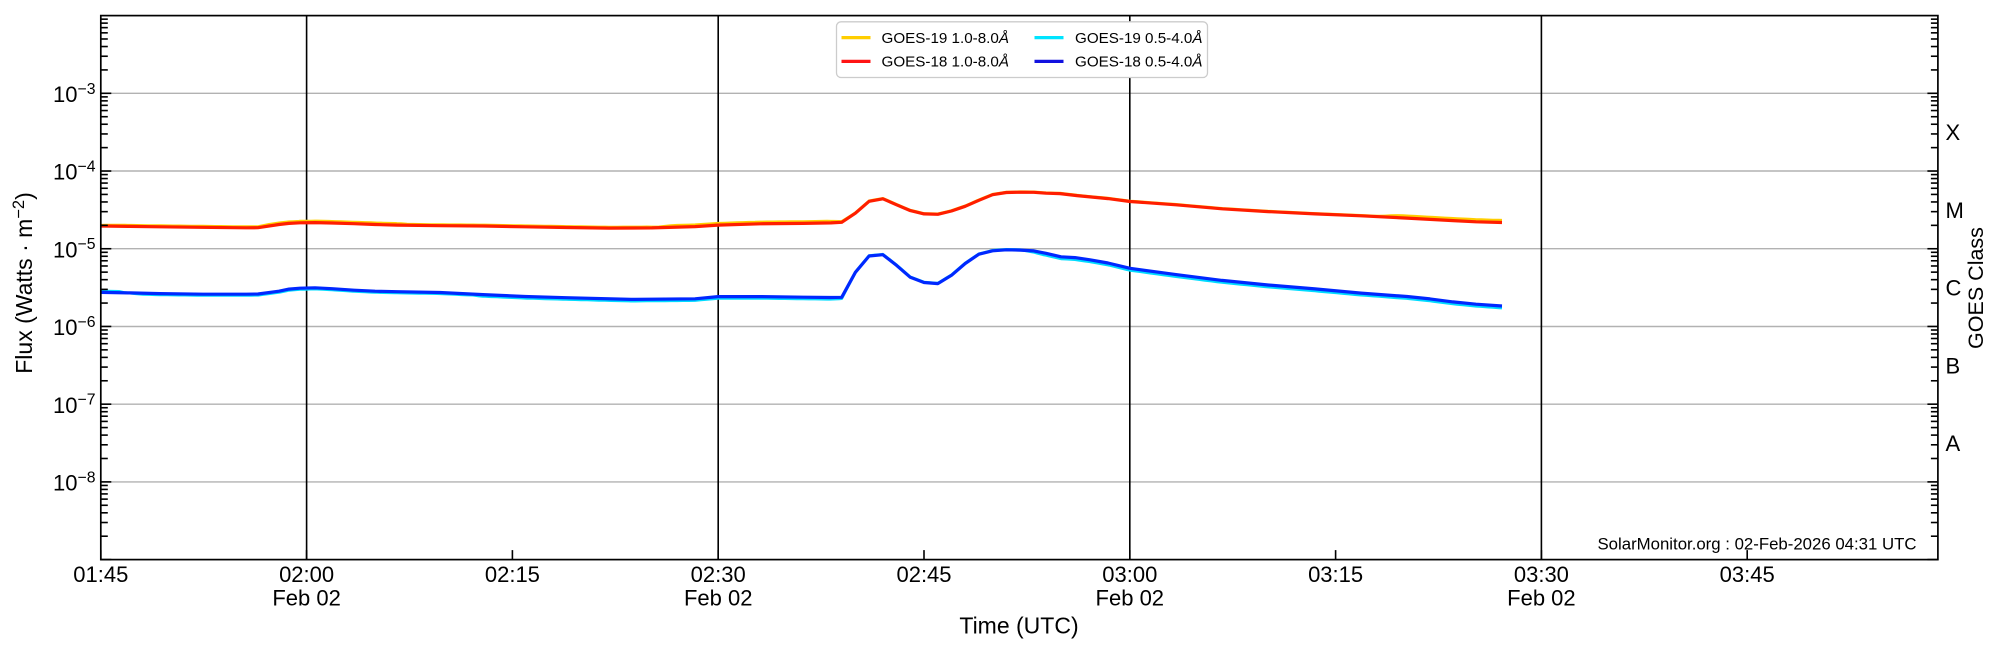 The width and height of the screenshot is (2000, 655). I want to click on svg-text: M, so click(1955, 210).